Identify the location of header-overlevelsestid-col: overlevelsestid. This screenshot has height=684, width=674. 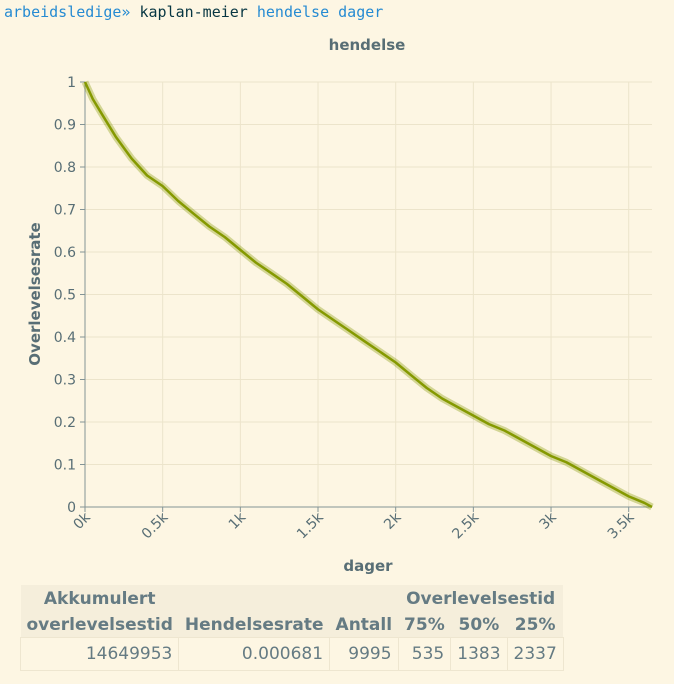
(99, 624).